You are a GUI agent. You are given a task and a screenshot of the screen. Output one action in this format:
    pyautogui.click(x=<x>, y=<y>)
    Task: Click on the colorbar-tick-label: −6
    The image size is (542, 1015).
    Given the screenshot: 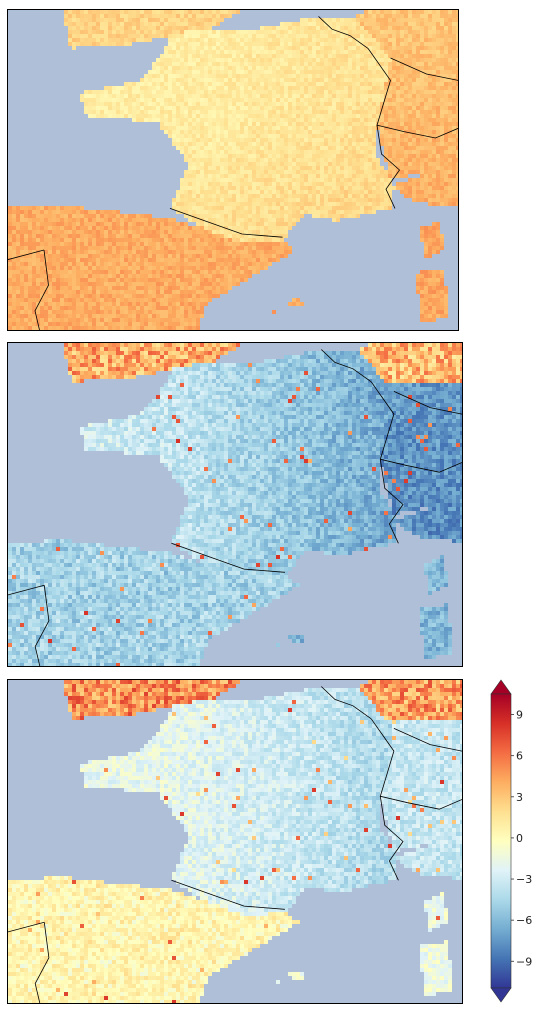 What is the action you would take?
    pyautogui.click(x=524, y=920)
    